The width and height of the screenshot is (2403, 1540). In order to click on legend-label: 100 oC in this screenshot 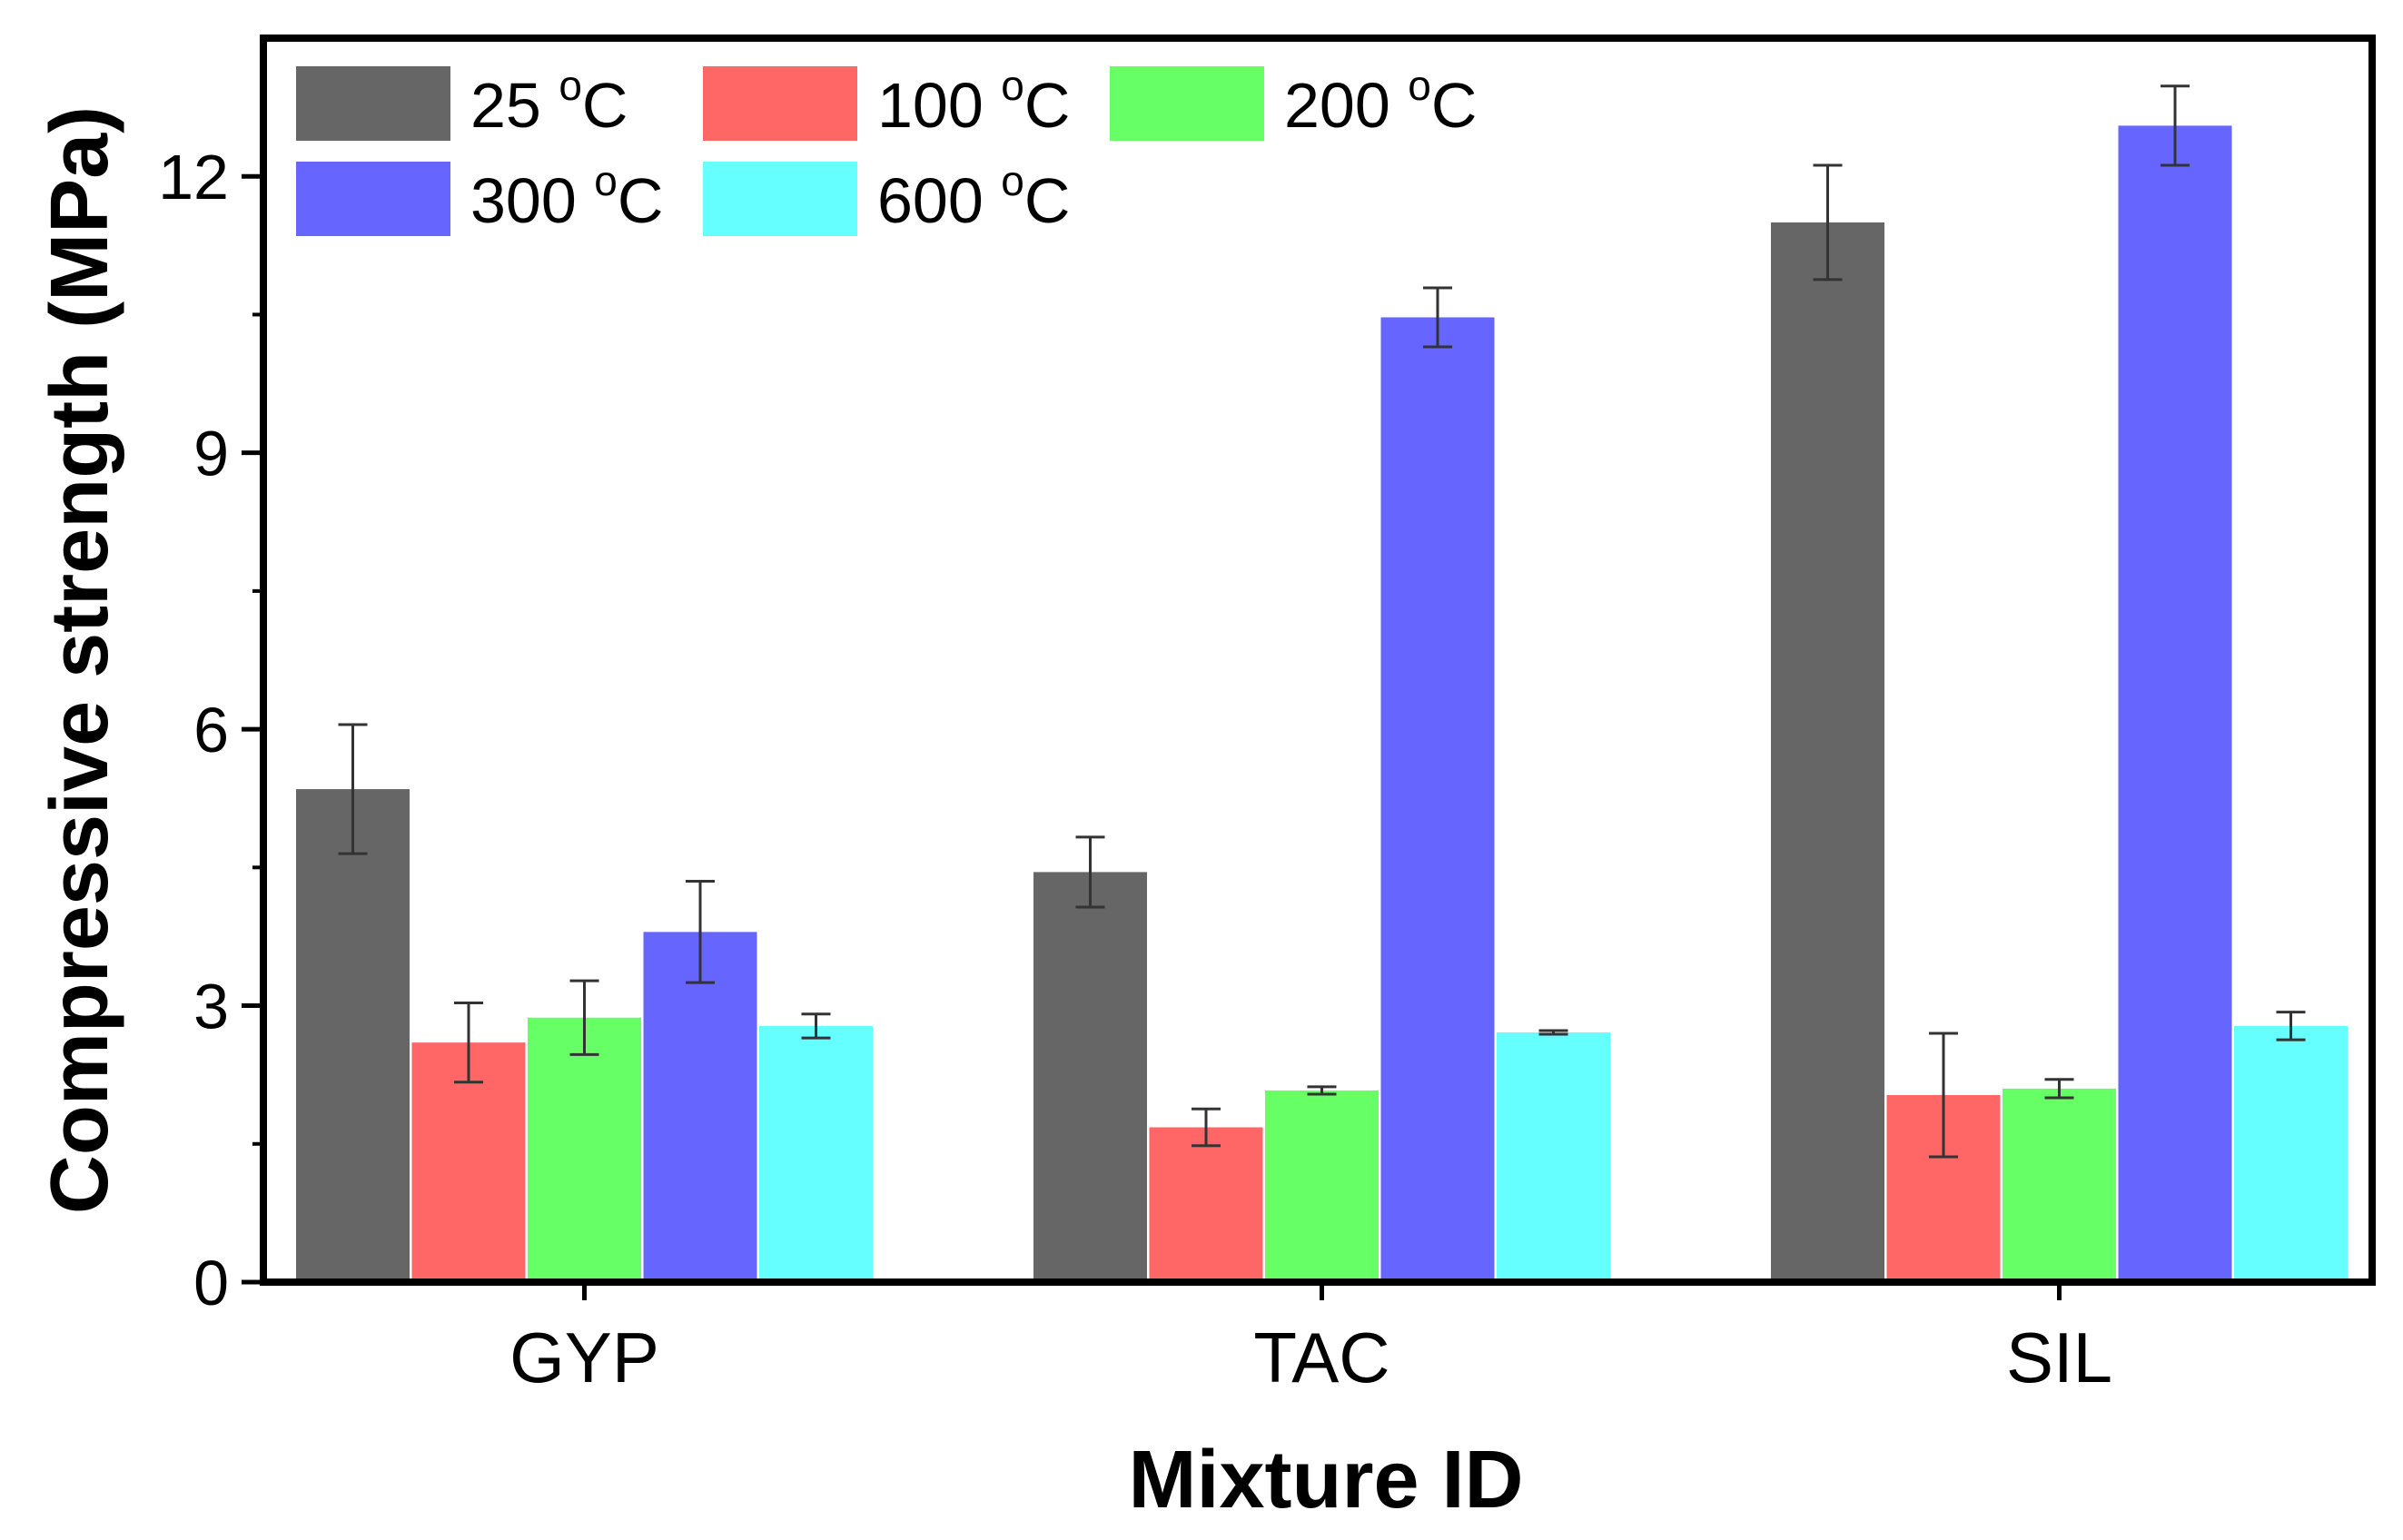, I will do `click(973, 101)`.